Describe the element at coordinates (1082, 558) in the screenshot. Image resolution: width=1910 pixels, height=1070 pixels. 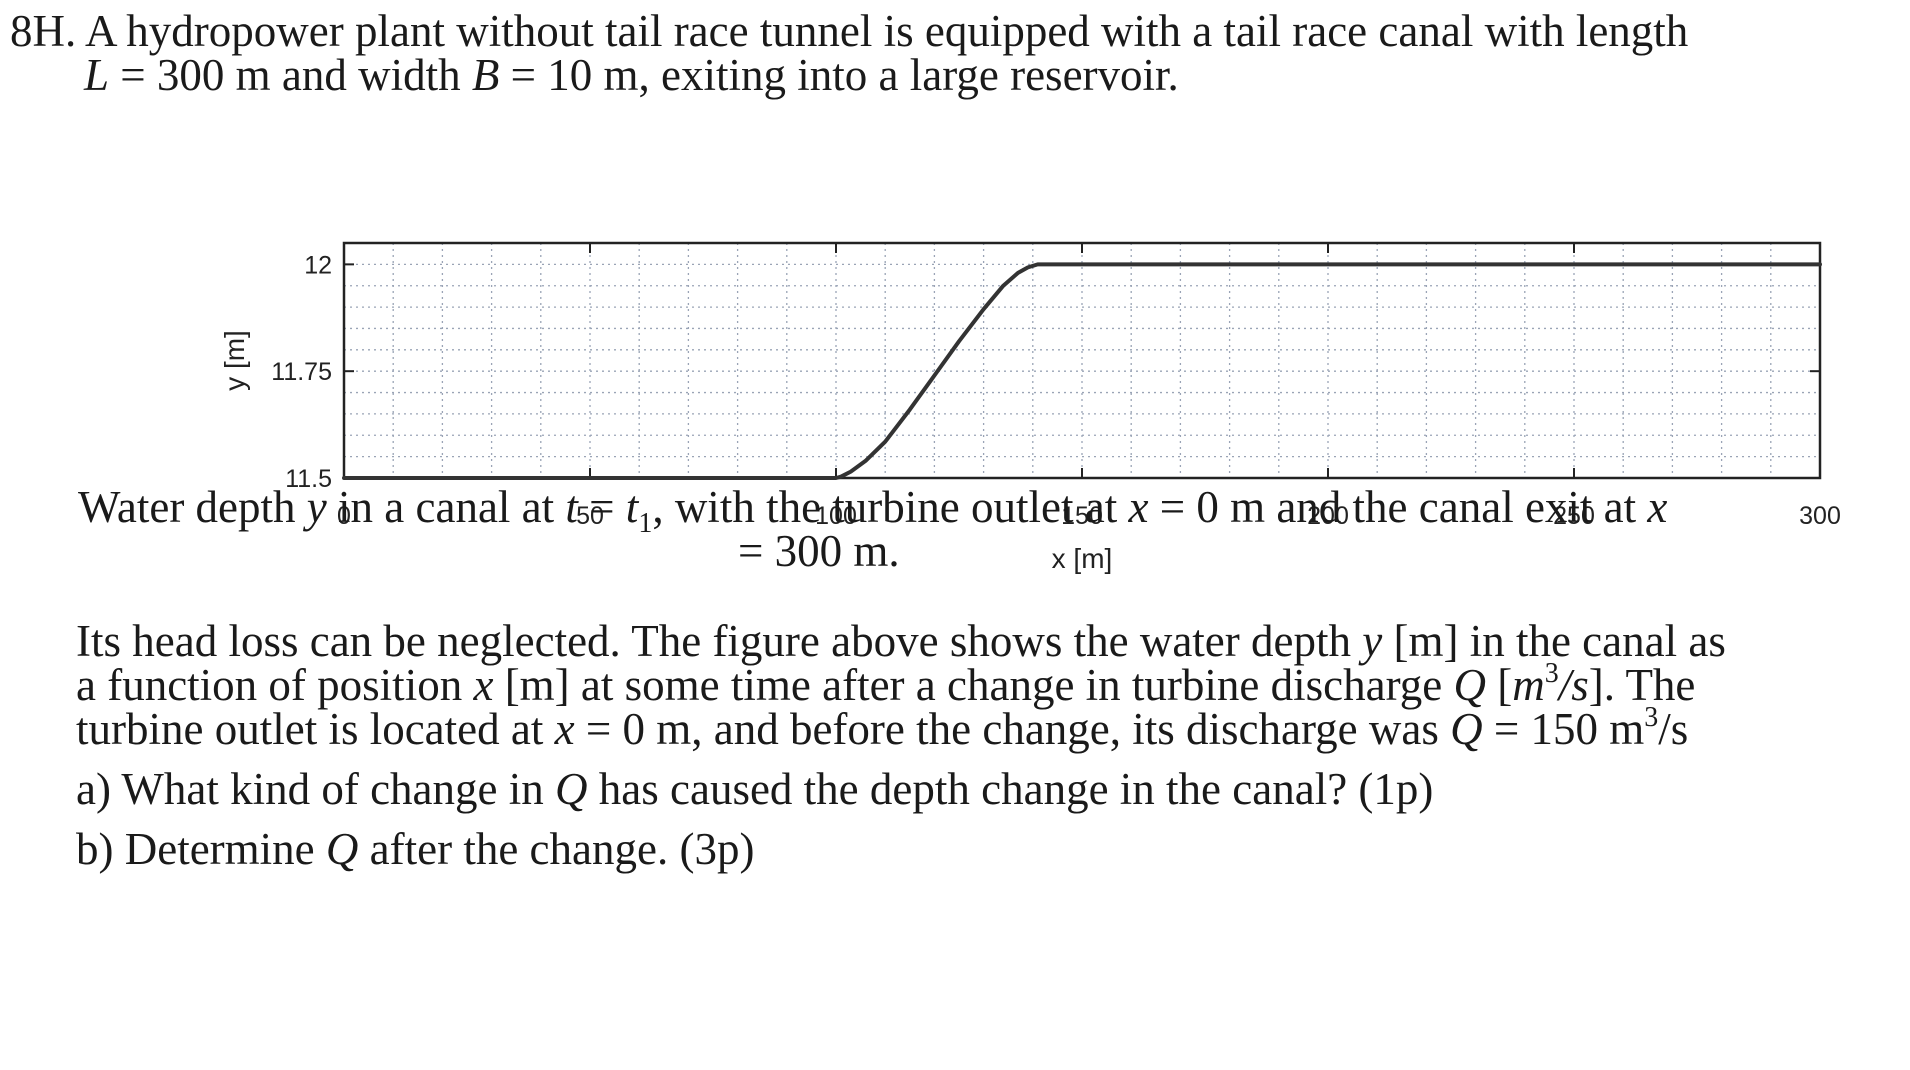
I see `x-axis-label: x [m]` at that location.